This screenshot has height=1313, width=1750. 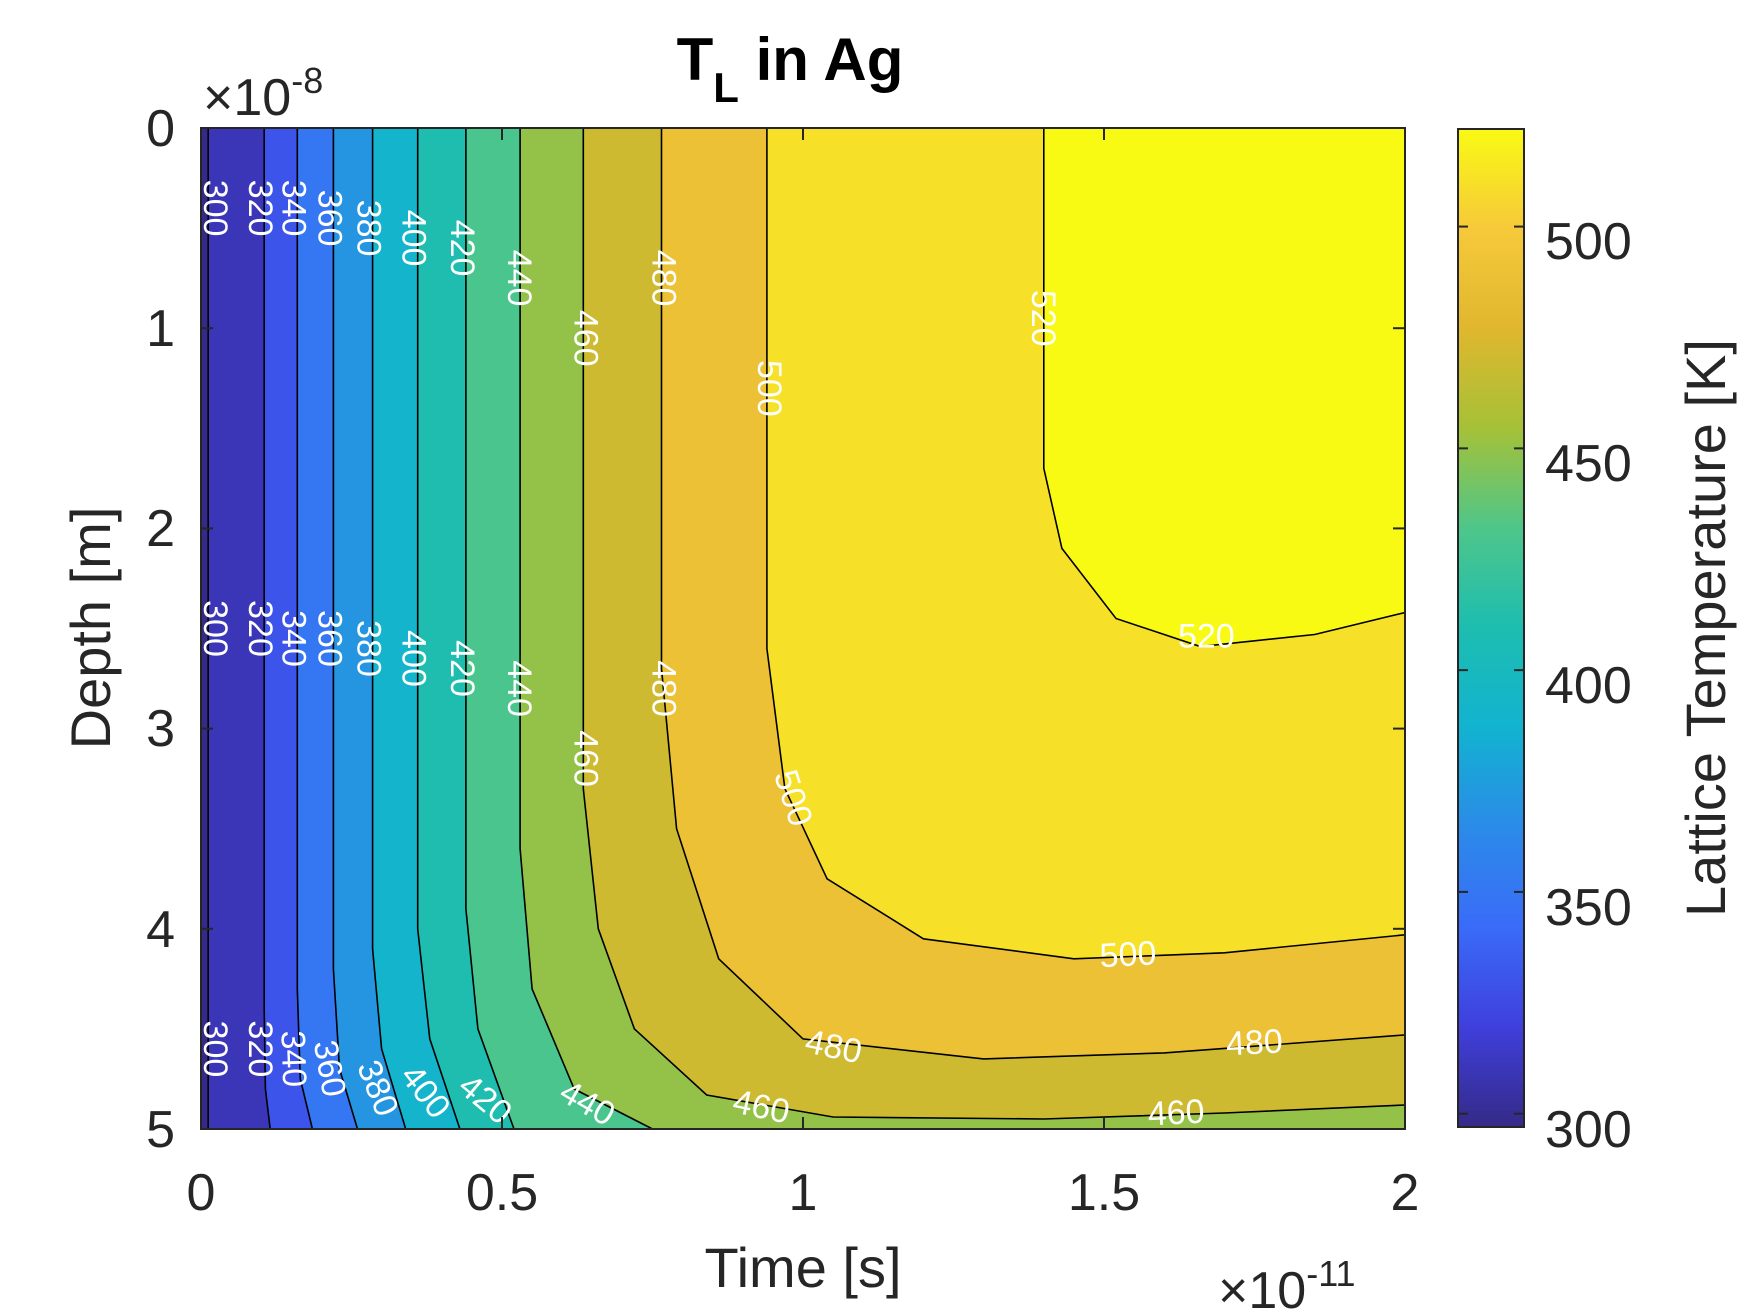 What do you see at coordinates (160, 930) in the screenshot?
I see `y-tick-label: 4` at bounding box center [160, 930].